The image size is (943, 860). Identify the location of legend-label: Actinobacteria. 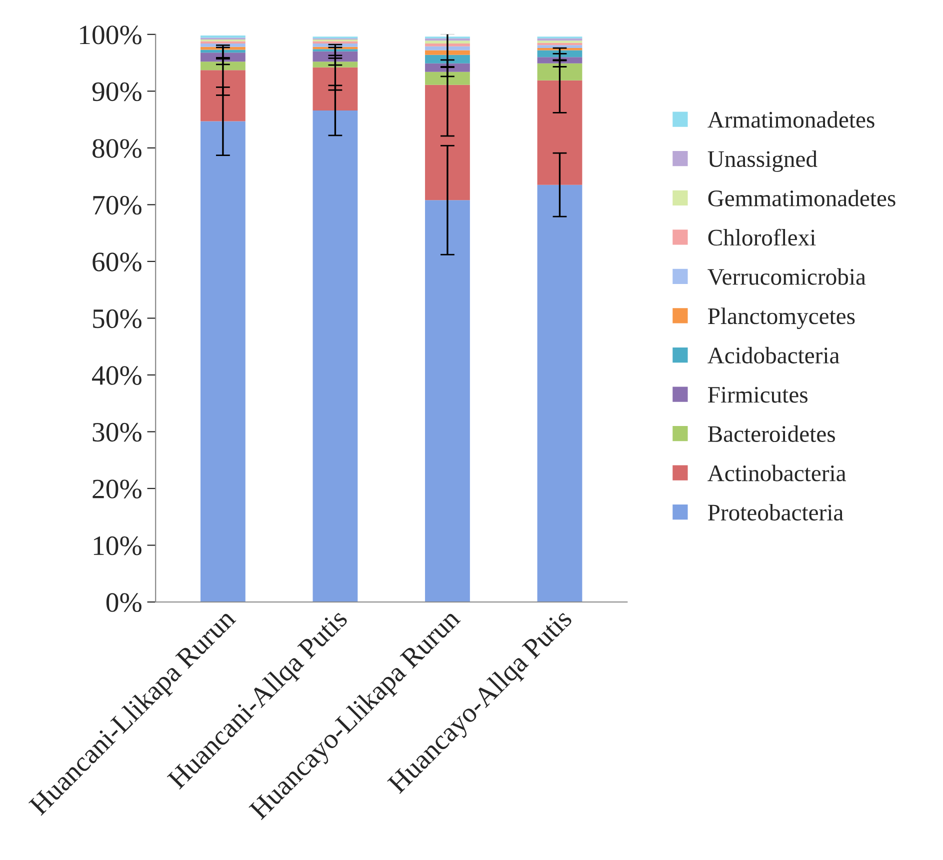
(777, 473).